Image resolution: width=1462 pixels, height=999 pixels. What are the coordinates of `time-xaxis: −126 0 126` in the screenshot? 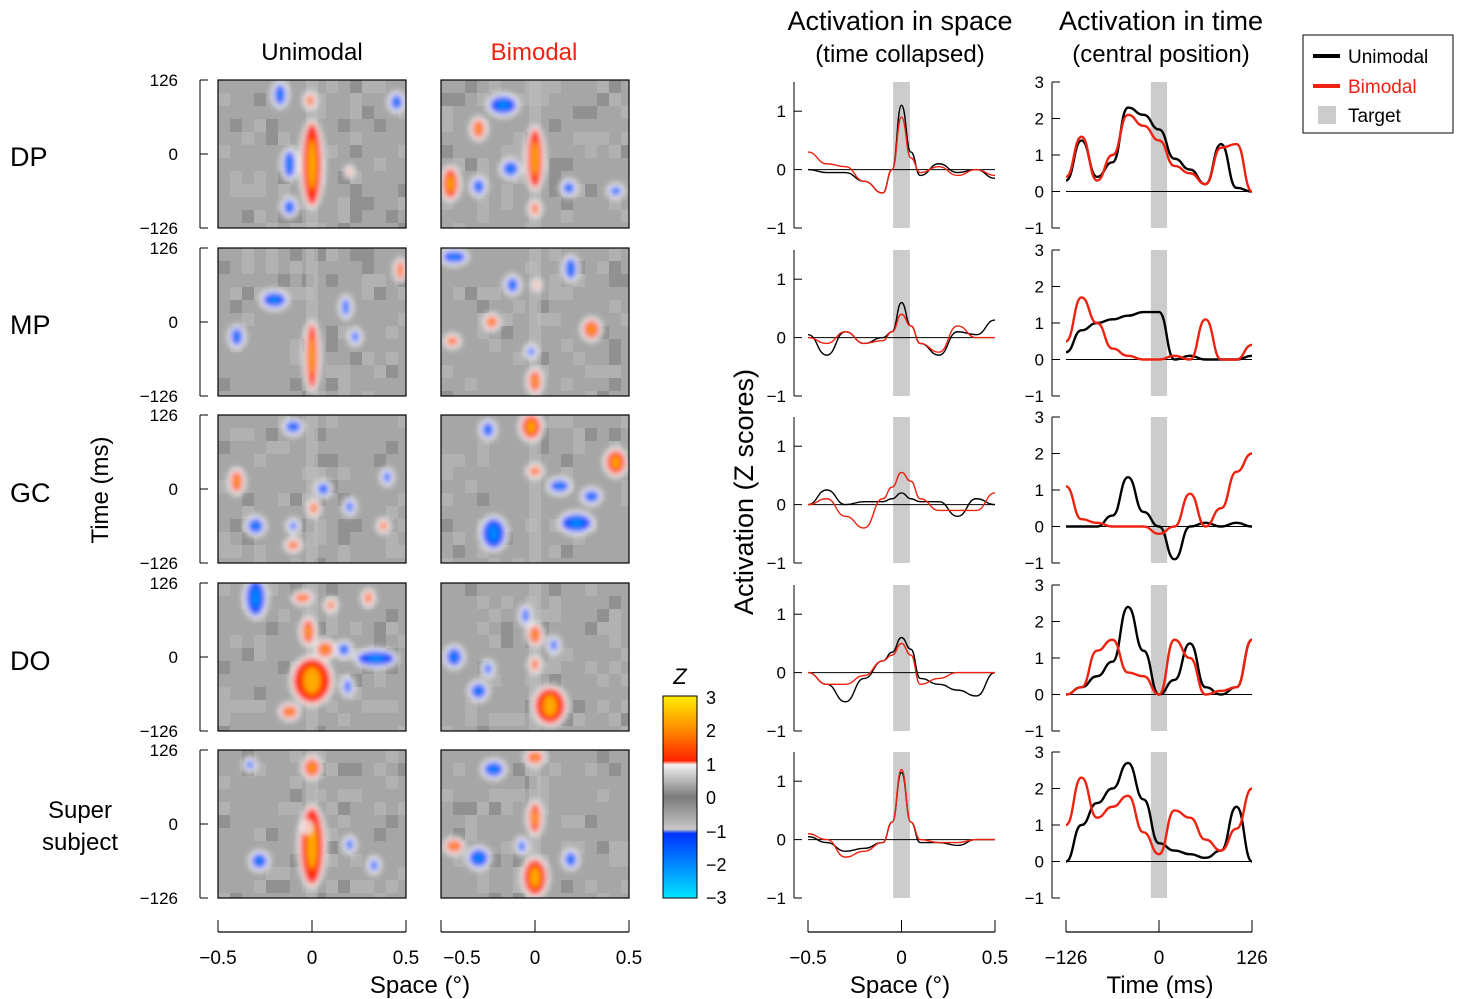 It's located at (1156, 944).